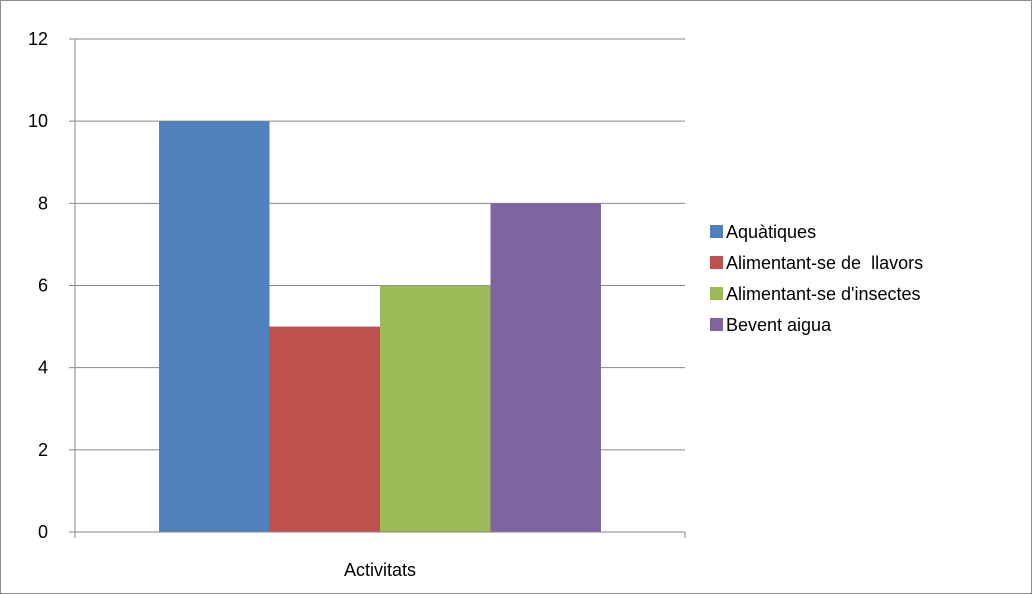  Describe the element at coordinates (43, 286) in the screenshot. I see `y-tick-label: 6` at that location.